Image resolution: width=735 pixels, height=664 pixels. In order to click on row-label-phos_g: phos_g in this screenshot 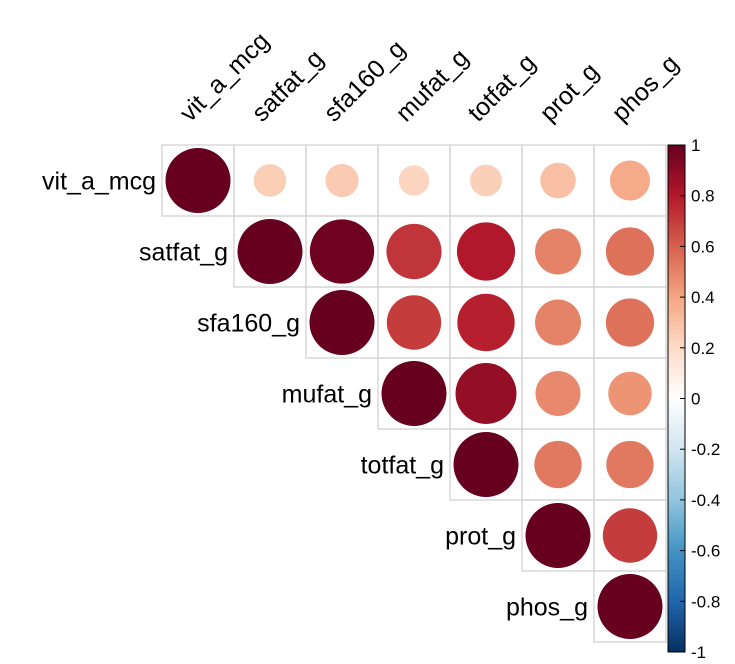, I will do `click(547, 608)`.